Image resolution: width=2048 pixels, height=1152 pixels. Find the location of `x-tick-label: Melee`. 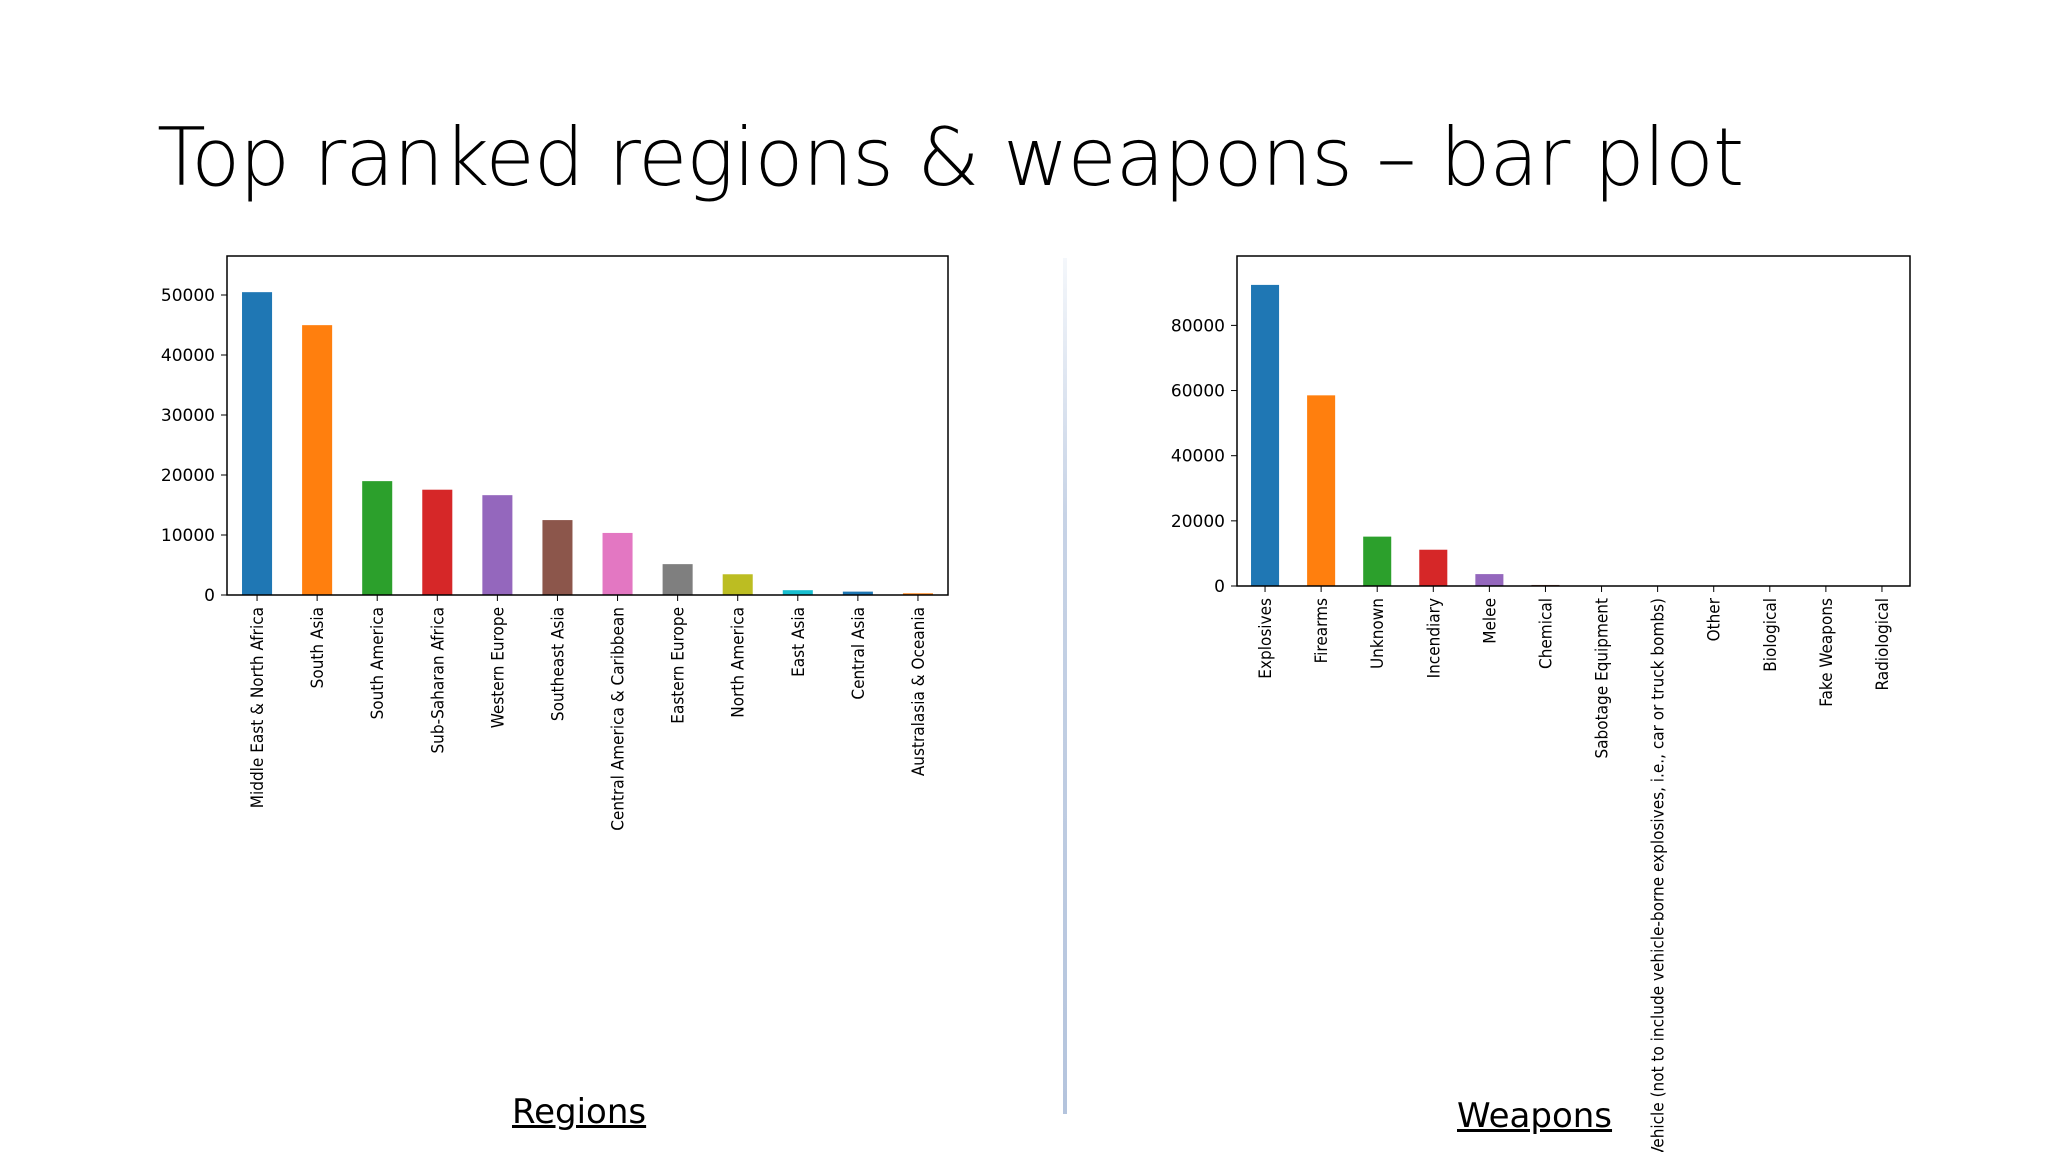

x-tick-label: Melee is located at coordinates (1490, 621).